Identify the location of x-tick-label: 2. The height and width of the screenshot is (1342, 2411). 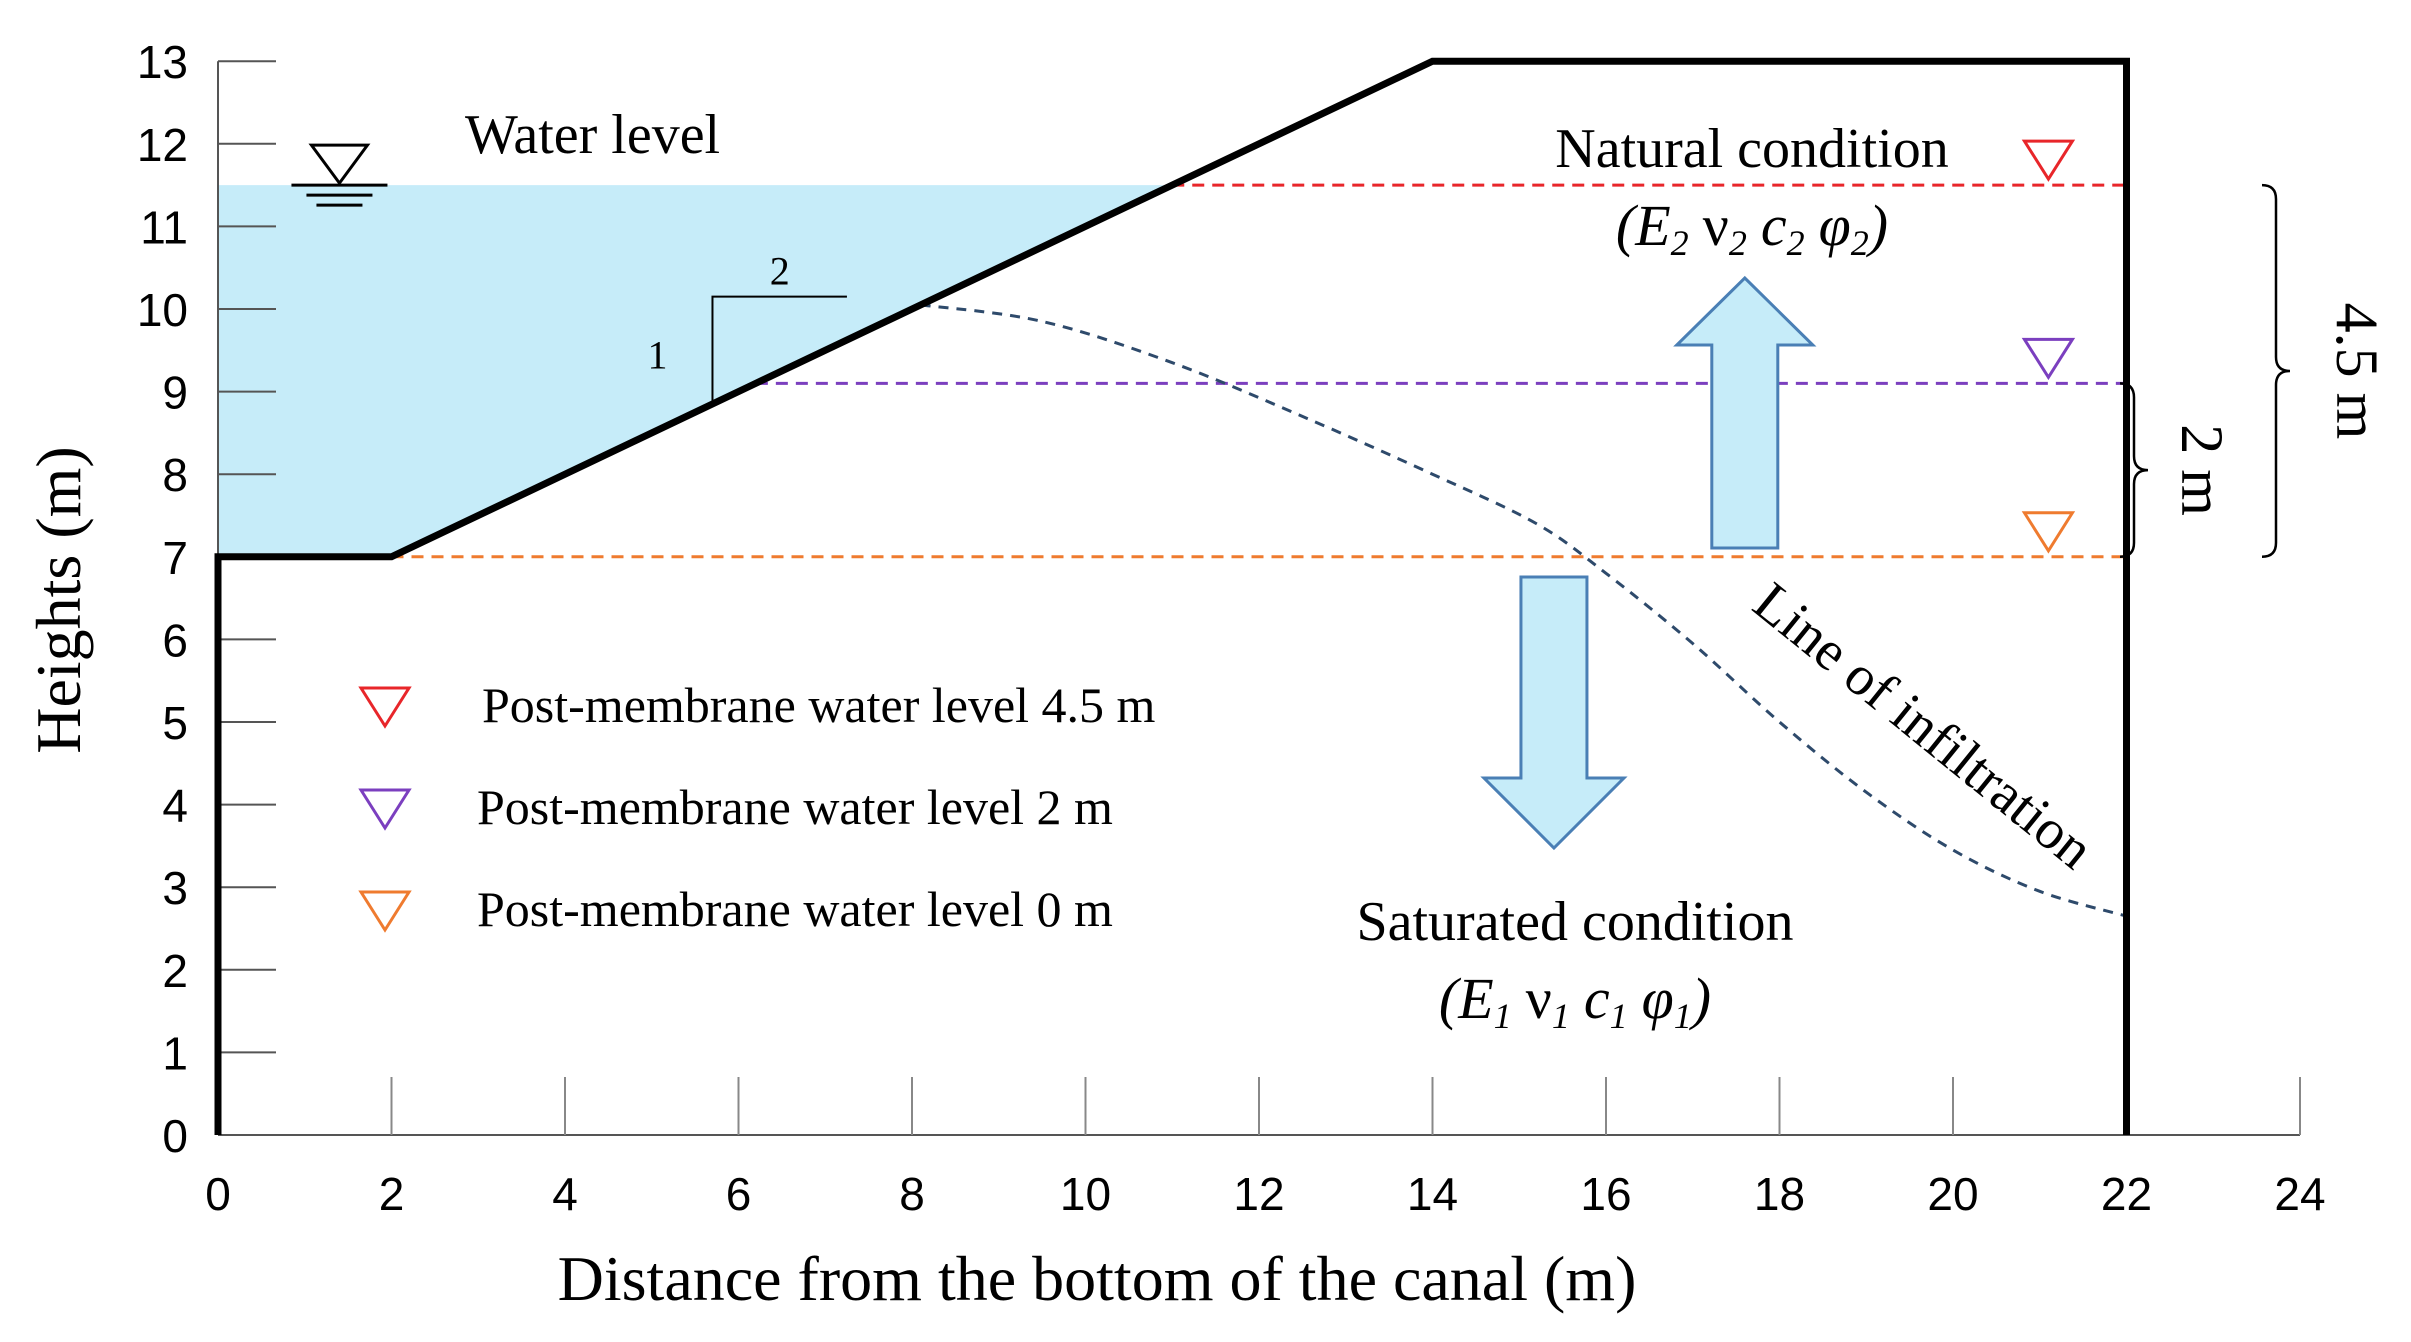
(392, 1194).